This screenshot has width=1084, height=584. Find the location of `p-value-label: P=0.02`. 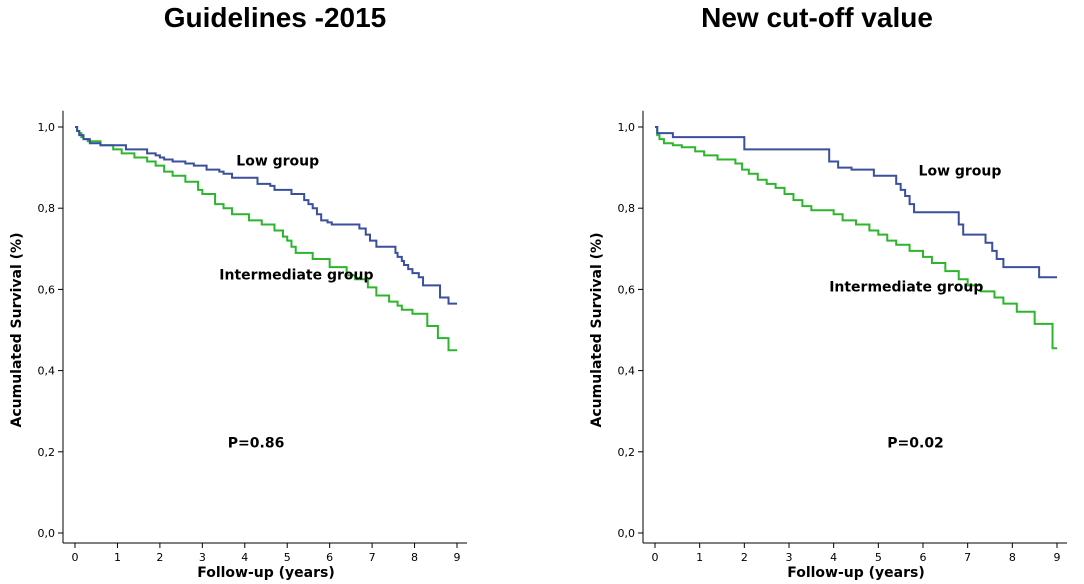

p-value-label: P=0.02 is located at coordinates (915, 444).